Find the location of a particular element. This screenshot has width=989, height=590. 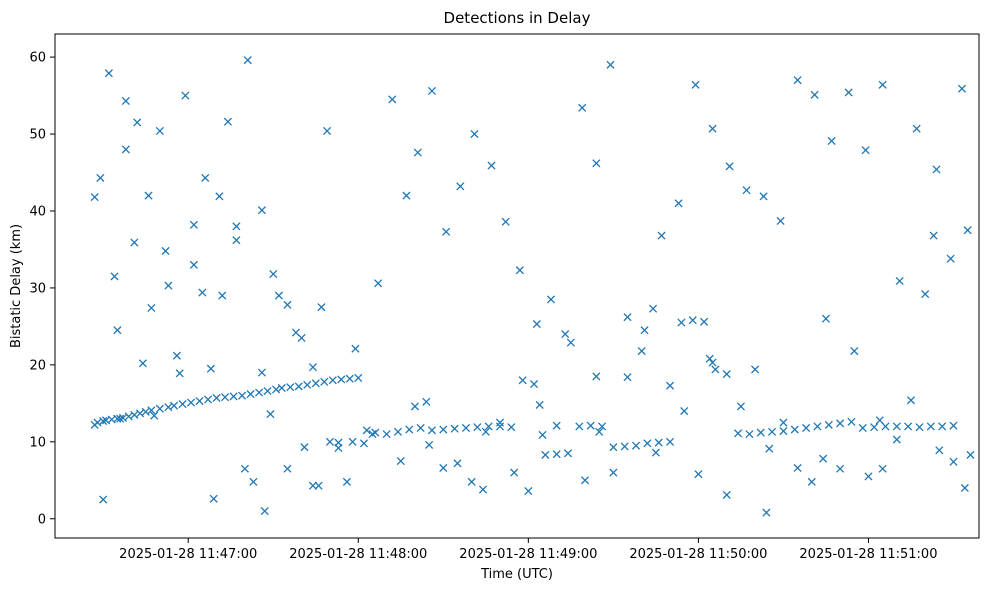

y-tick-label: 40 is located at coordinates (37, 211).